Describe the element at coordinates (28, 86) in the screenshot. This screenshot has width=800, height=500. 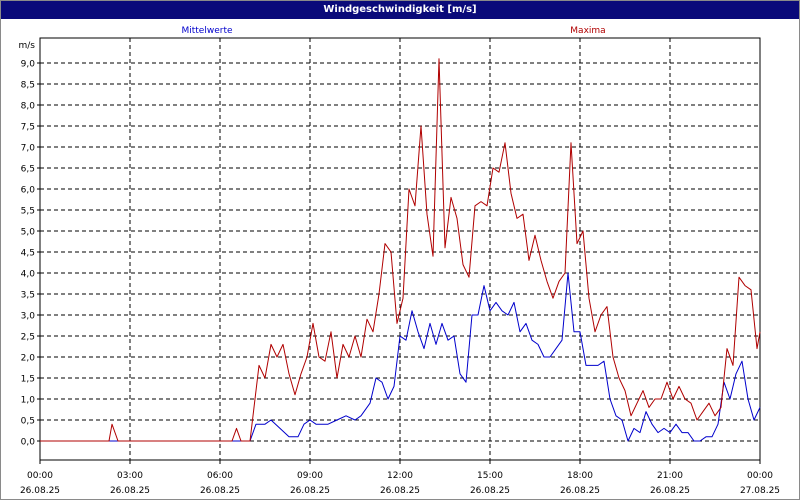
I see `y-tick-label: 8,5` at that location.